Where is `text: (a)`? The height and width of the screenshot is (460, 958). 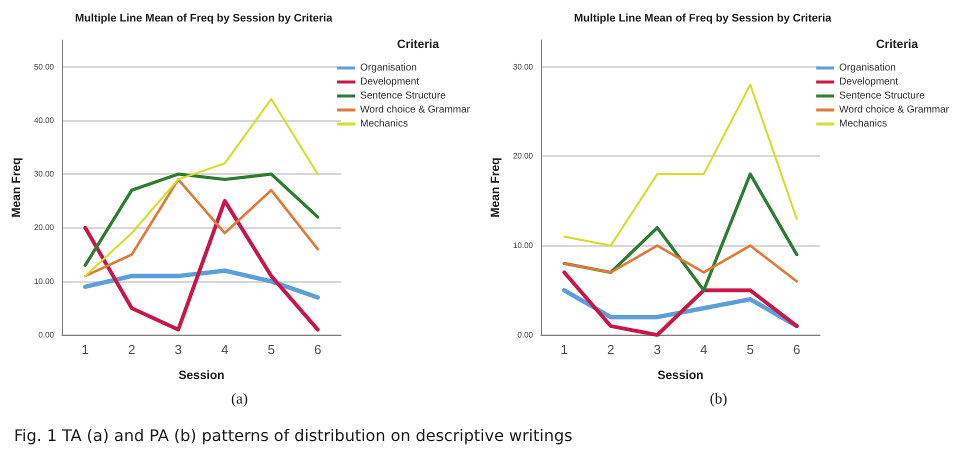 text: (a) is located at coordinates (239, 400).